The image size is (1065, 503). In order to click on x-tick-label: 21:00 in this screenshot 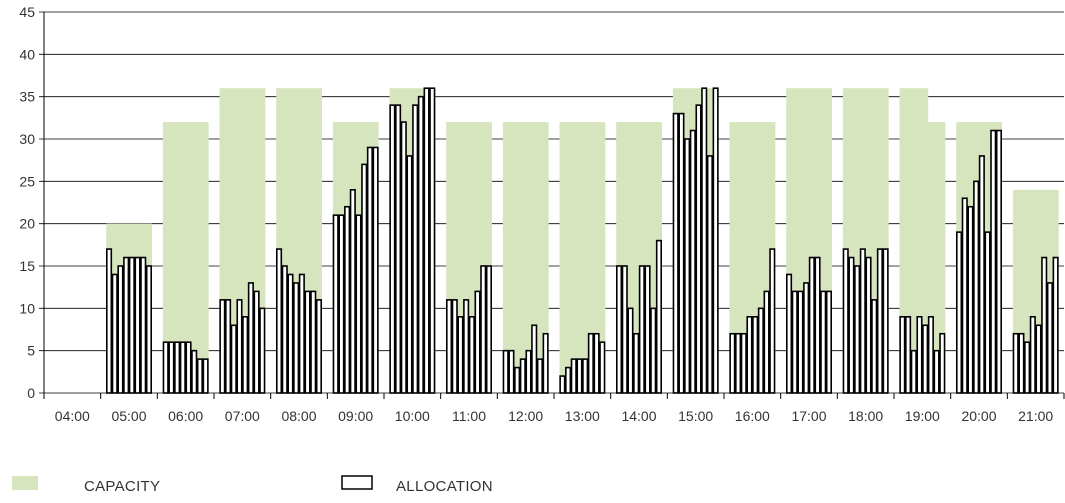, I will do `click(1035, 416)`.